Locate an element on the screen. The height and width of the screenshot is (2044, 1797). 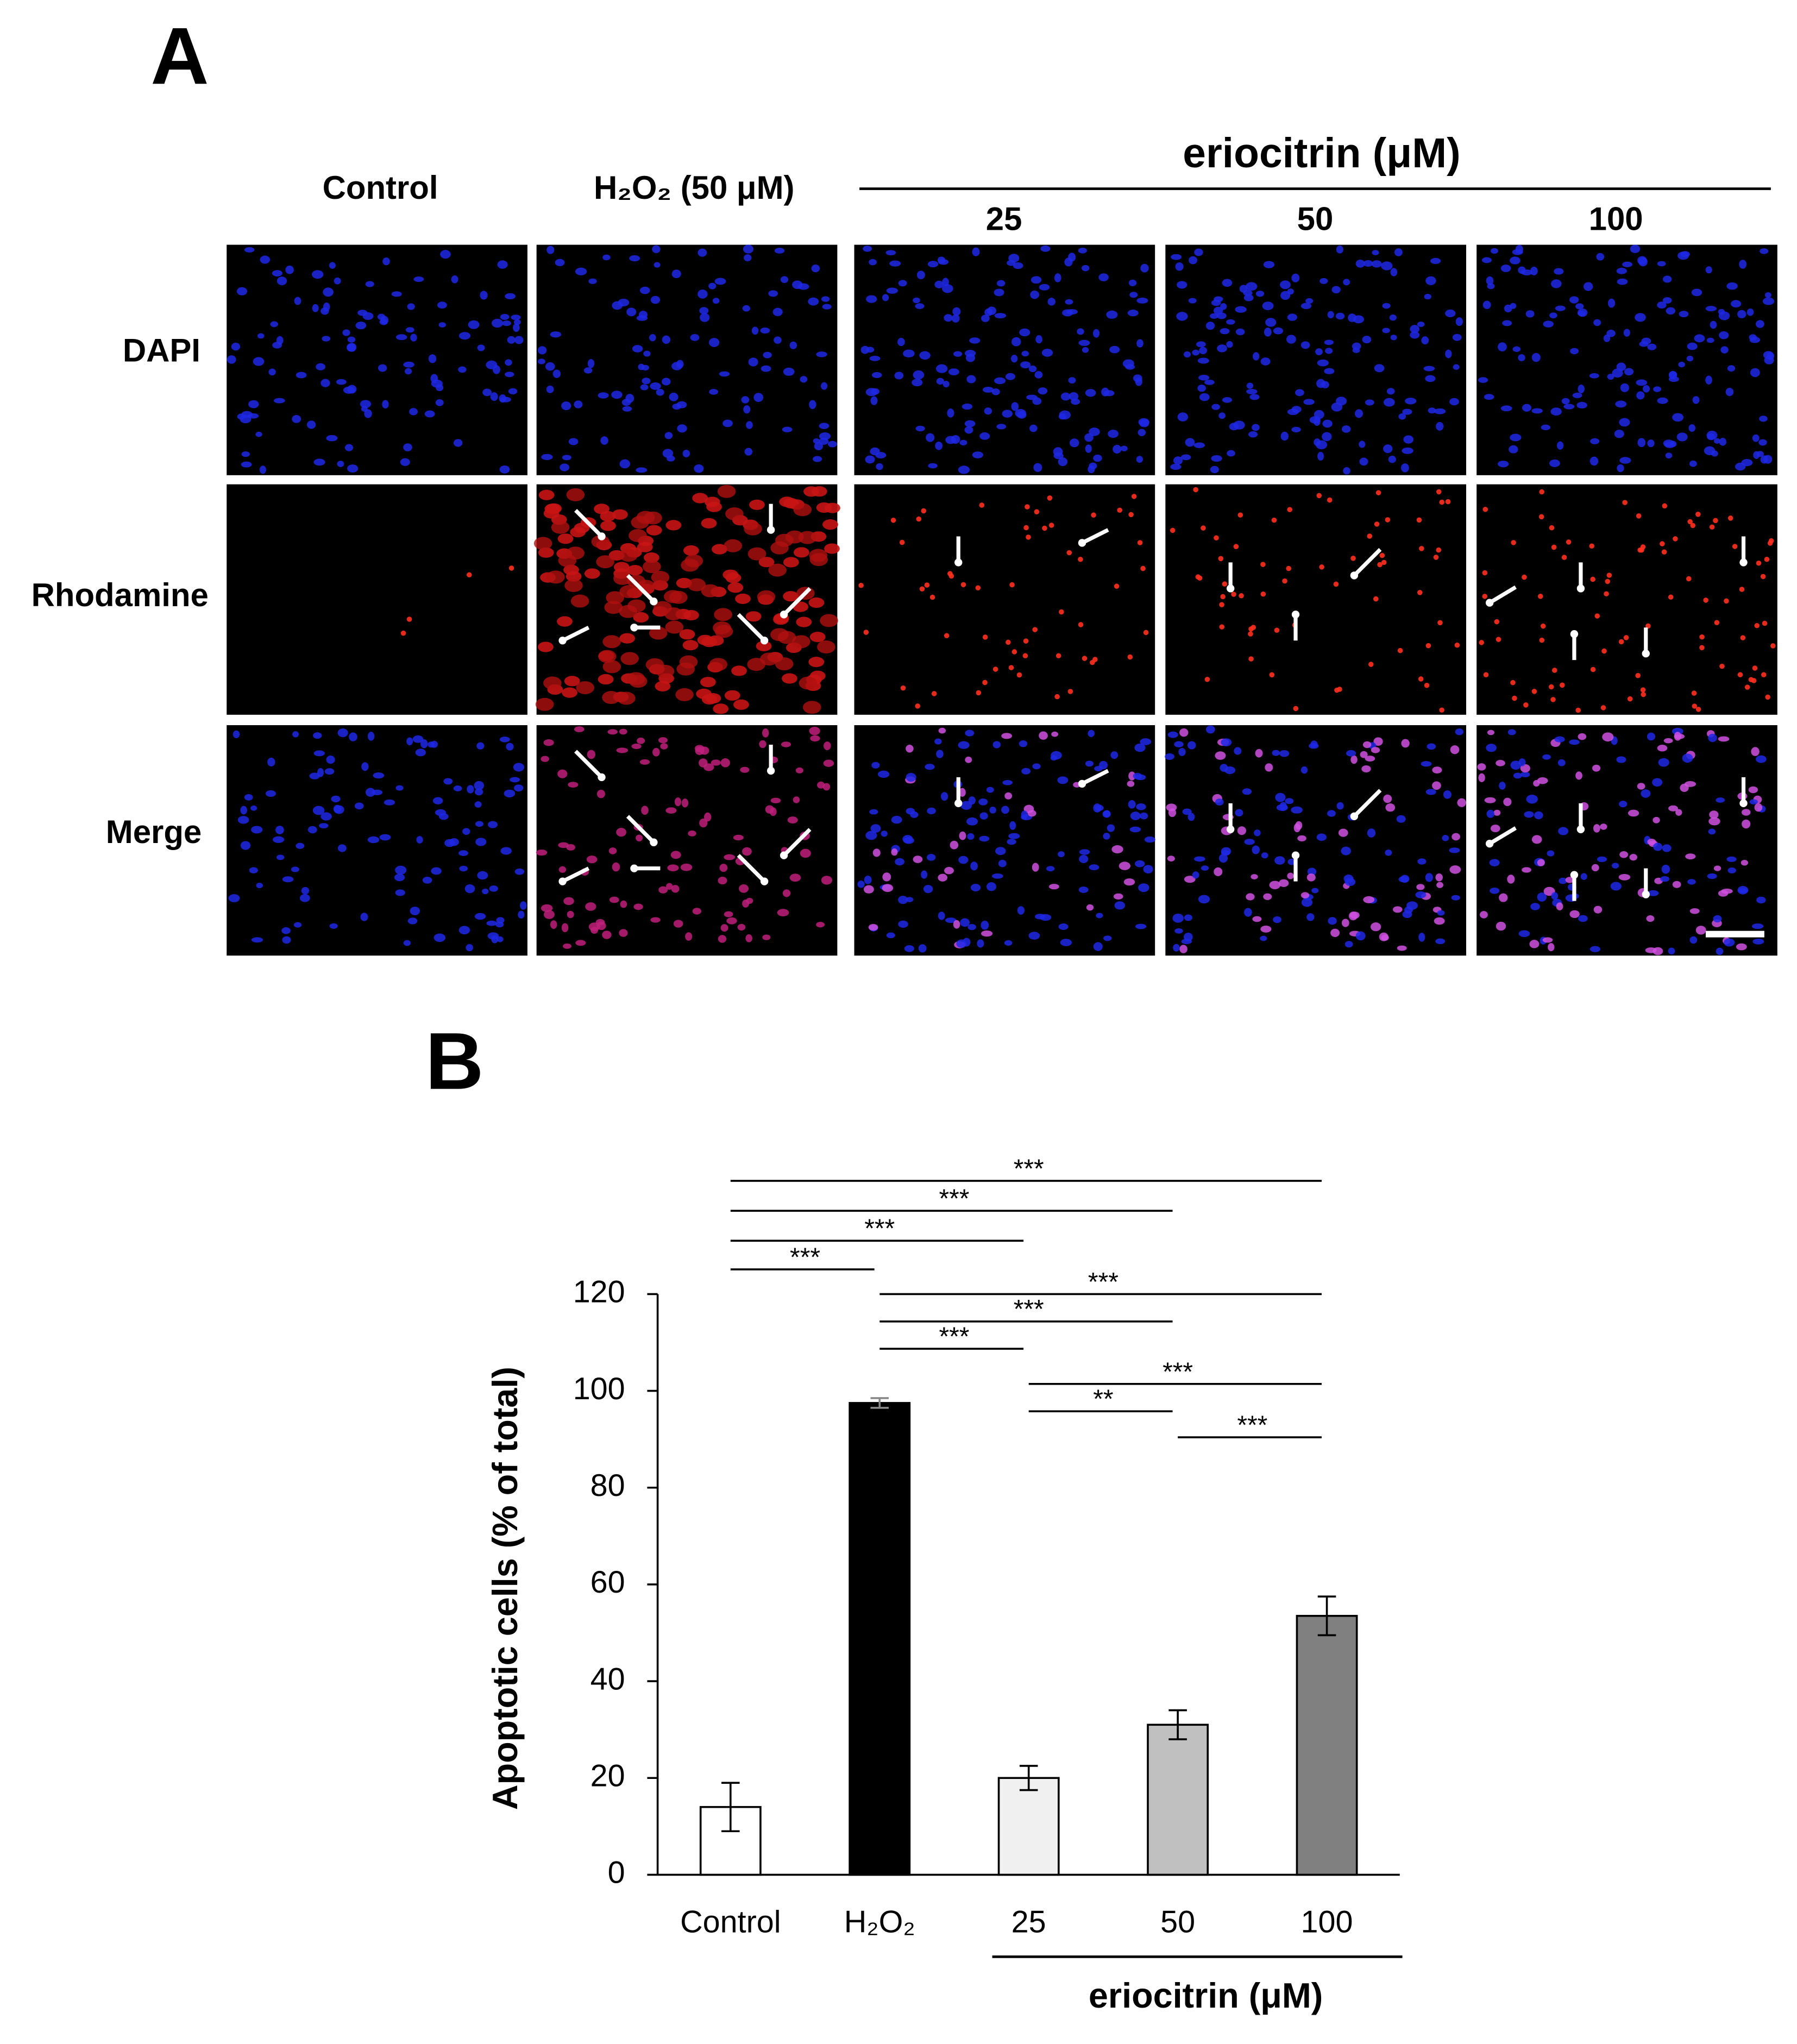
micrograph is located at coordinates (377, 360).